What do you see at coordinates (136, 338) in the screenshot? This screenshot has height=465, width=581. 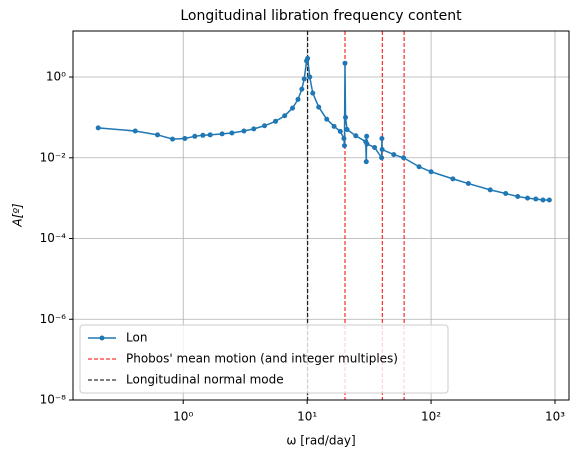 I see `legend-label: Lon` at bounding box center [136, 338].